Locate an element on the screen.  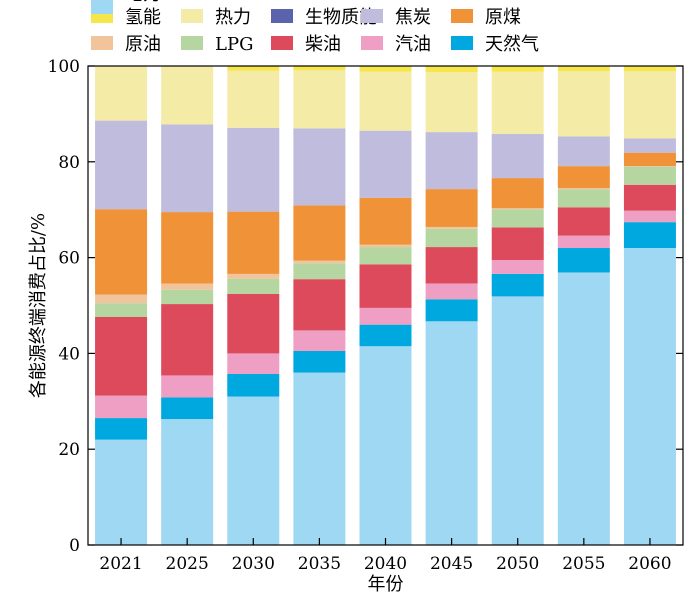
bar-segment-2040-汽油 is located at coordinates (385, 316).